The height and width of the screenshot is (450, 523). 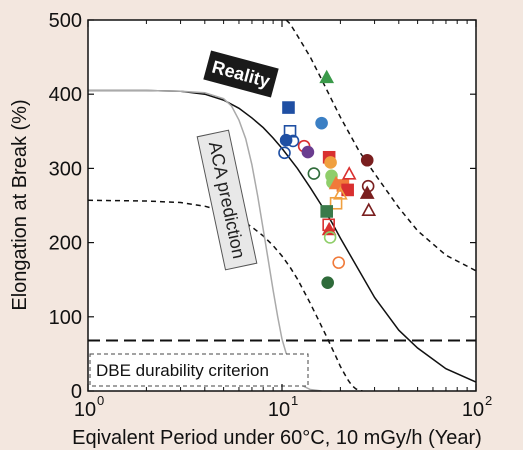 What do you see at coordinates (100, 400) in the screenshot?
I see `x-tick-exponent-1: 0` at bounding box center [100, 400].